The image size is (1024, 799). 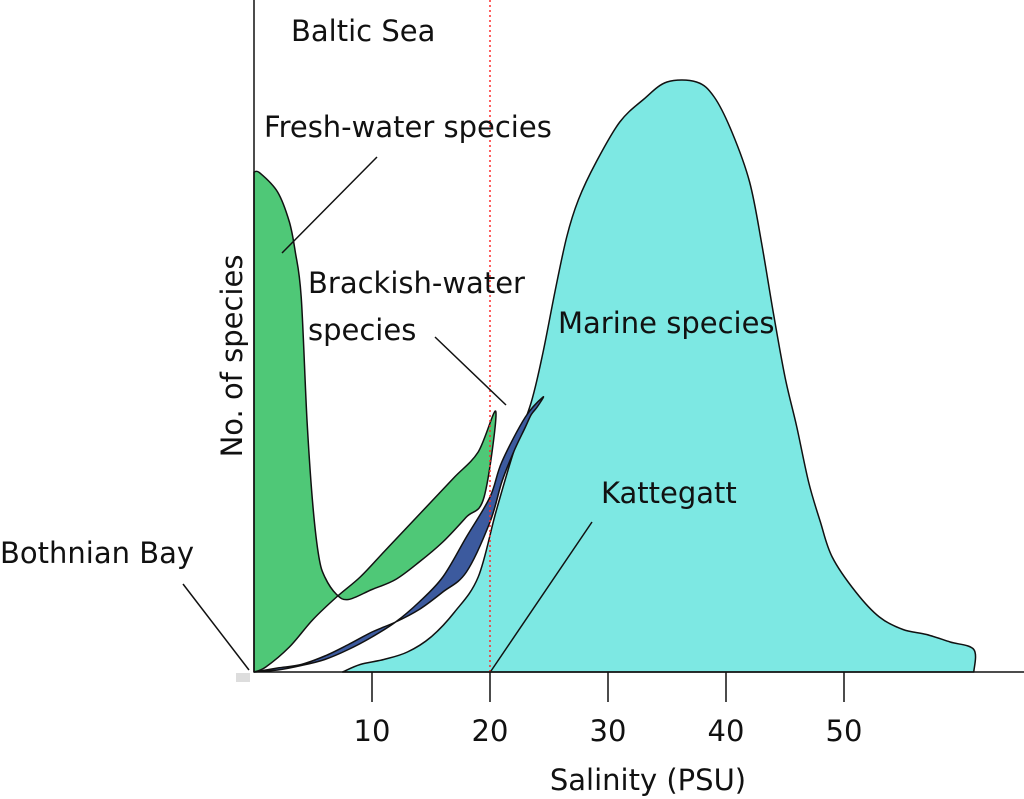 What do you see at coordinates (97, 553) in the screenshot?
I see `bothnian-bay-label: Bothnian Bay` at bounding box center [97, 553].